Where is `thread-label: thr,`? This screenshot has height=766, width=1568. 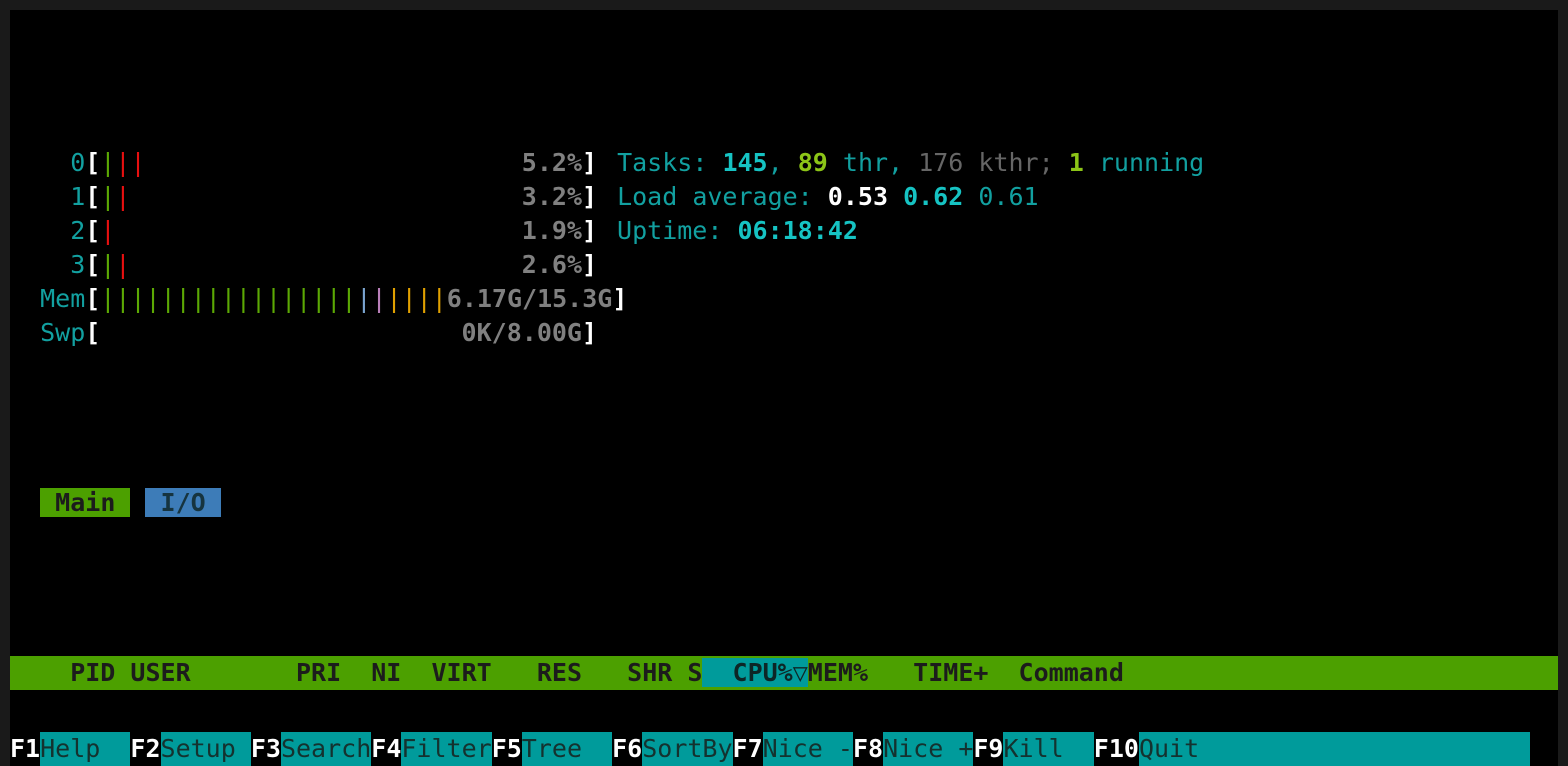
thread-label: thr, is located at coordinates (873, 162).